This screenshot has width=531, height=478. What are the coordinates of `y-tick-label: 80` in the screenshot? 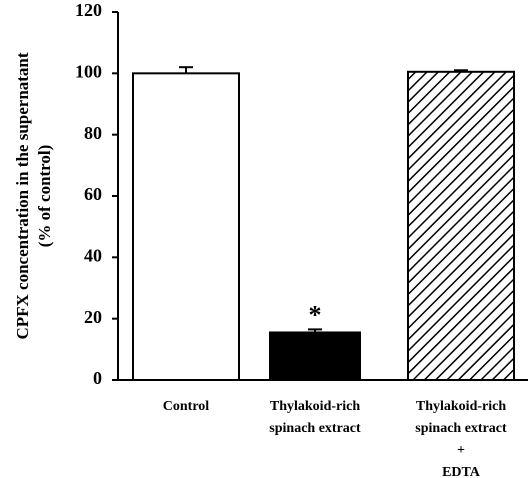 It's located at (93, 133).